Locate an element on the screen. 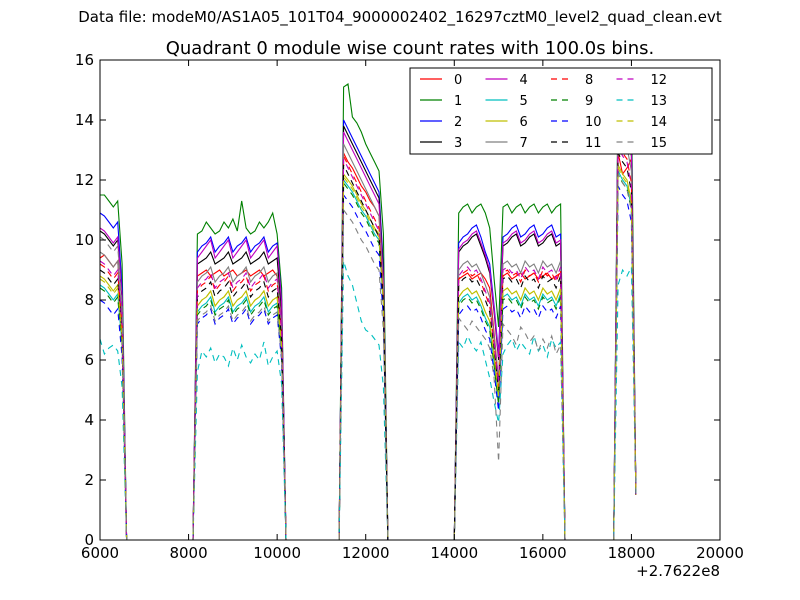 This screenshot has height=600, width=800. legend-label-6: 6 is located at coordinates (524, 122).